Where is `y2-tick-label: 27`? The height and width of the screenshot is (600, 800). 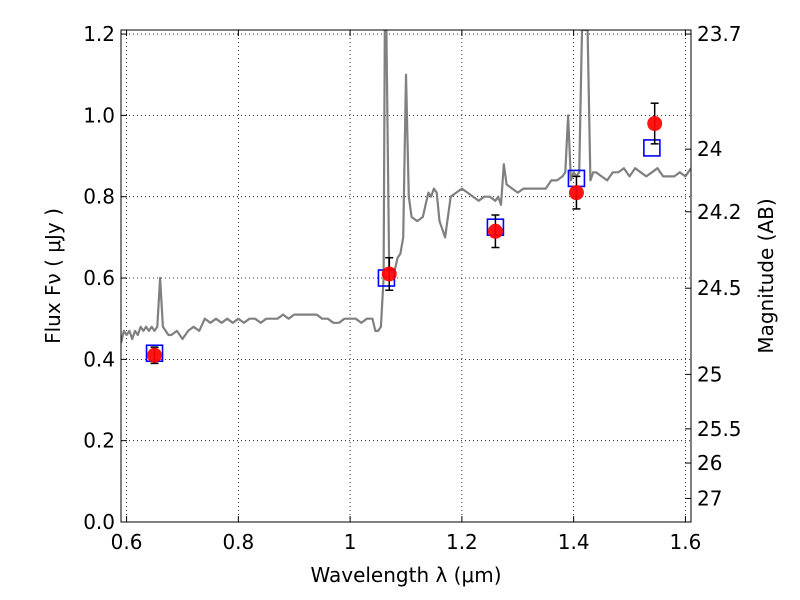 y2-tick-label: 27 is located at coordinates (709, 498).